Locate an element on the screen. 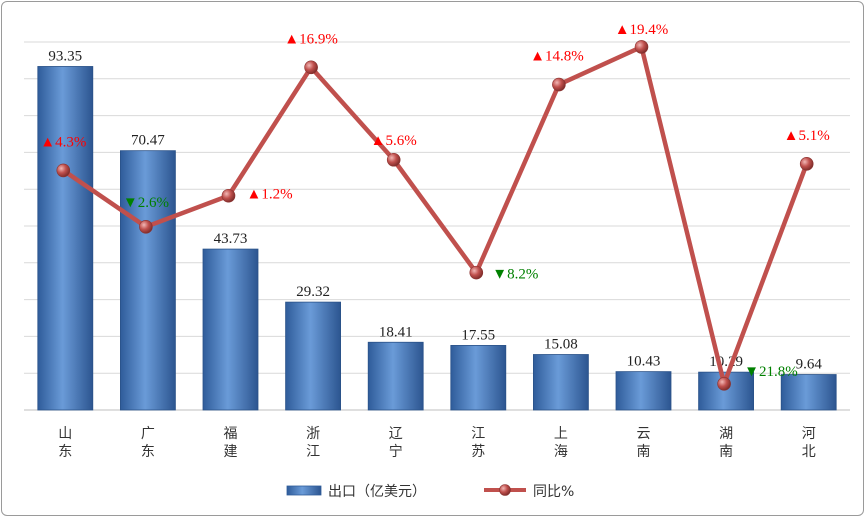 This screenshot has width=867, height=519. category-label: 辽宁 is located at coordinates (396, 443).